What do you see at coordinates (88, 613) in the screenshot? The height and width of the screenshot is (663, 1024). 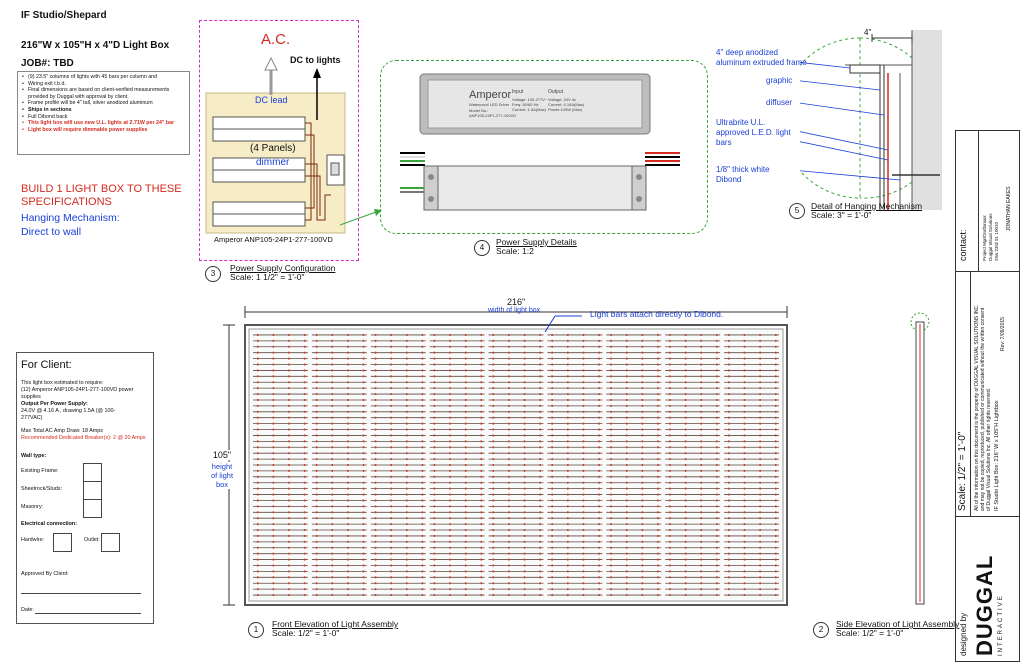 I see `date-line` at bounding box center [88, 613].